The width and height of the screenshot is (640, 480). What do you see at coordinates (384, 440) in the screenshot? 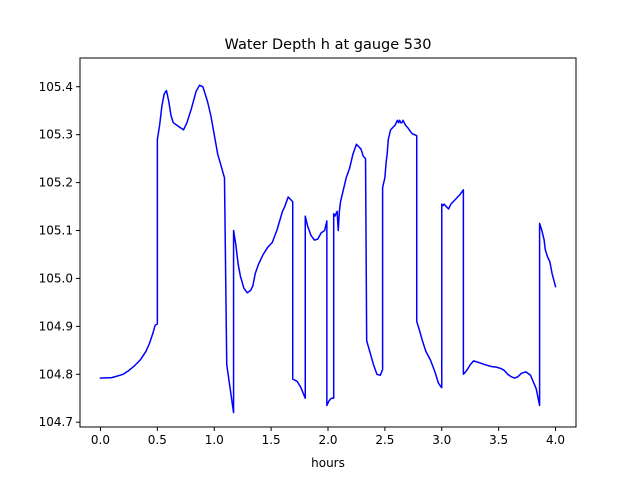
I see `x-tick-label: 2.5` at bounding box center [384, 440].